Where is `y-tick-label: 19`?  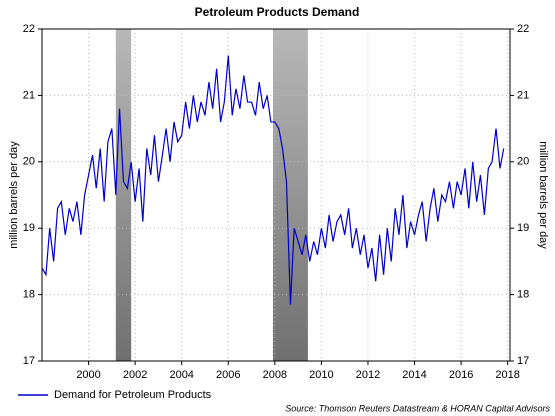
y-tick-label: 19 is located at coordinates (29, 228).